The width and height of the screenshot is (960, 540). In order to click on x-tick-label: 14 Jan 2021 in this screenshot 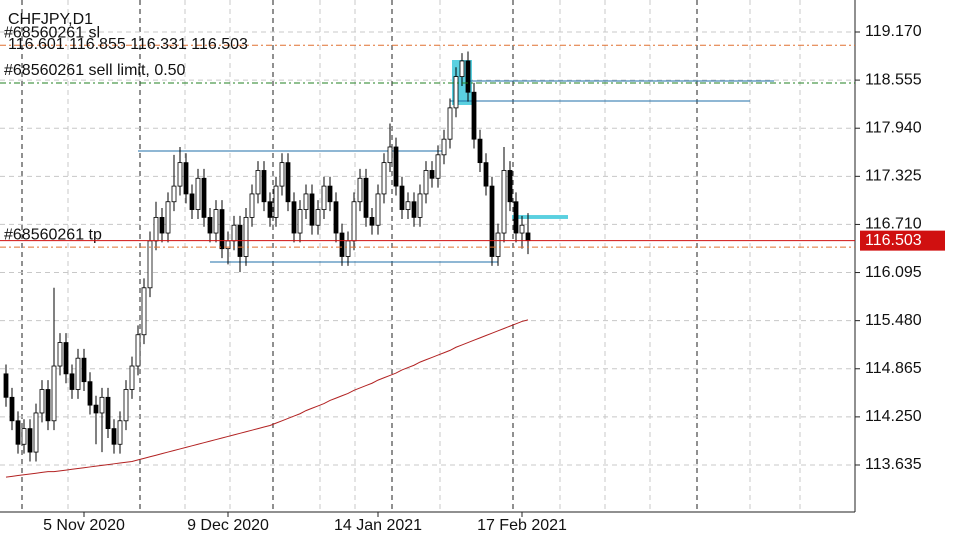, I will do `click(378, 525)`.